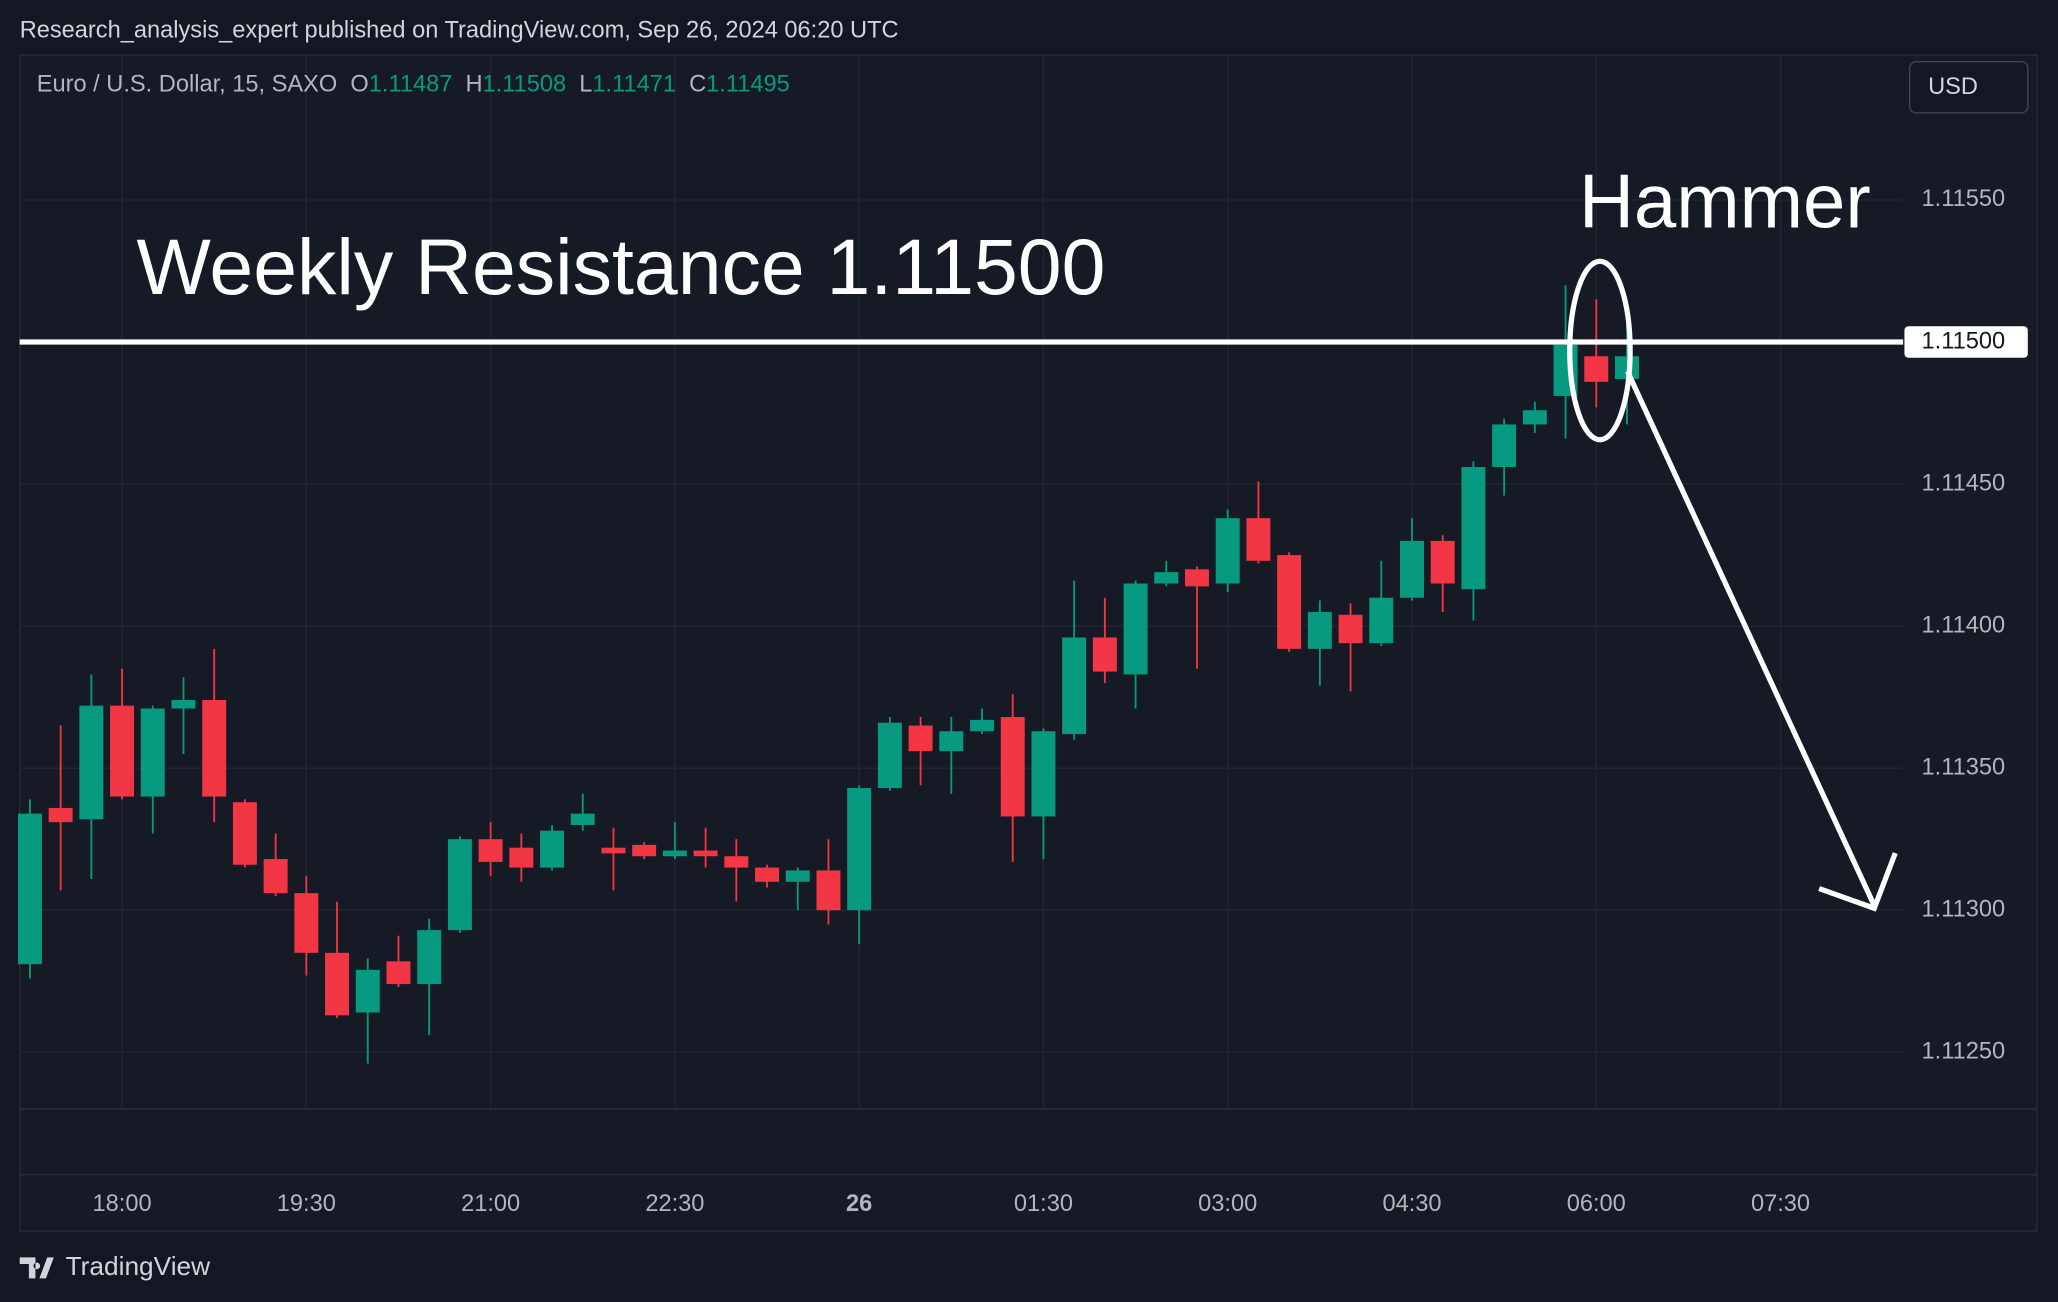 Image resolution: width=2058 pixels, height=1302 pixels. What do you see at coordinates (306, 1204) in the screenshot?
I see `x-tick-label: 19:30` at bounding box center [306, 1204].